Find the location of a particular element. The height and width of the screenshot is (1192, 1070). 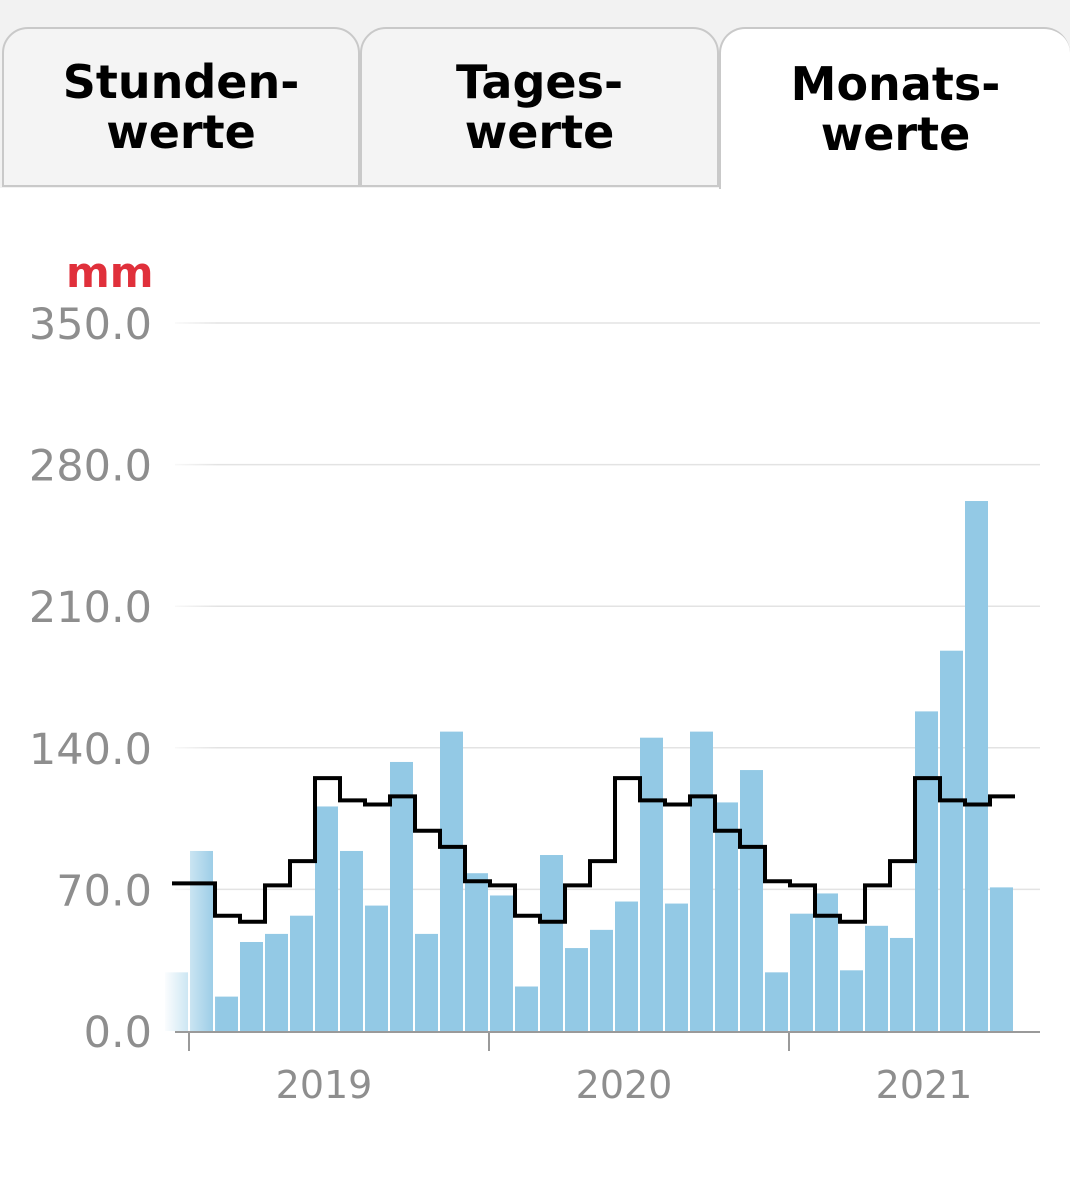

left-fade-overlay is located at coordinates (190, 665).